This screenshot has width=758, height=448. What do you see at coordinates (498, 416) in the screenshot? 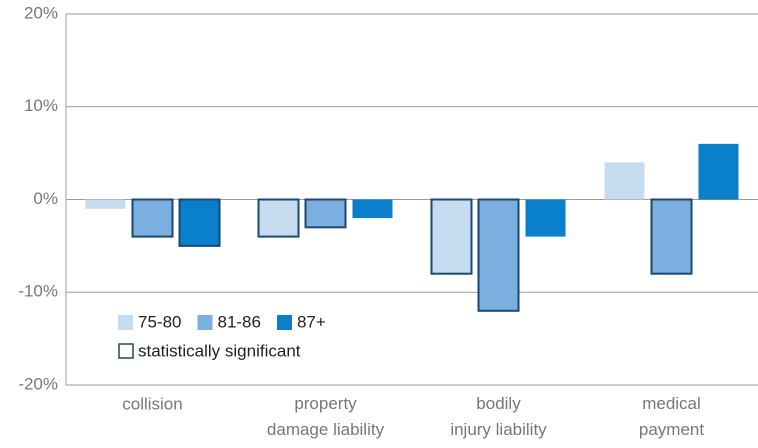
I see `x-tick-label: bodily injury liability` at bounding box center [498, 416].